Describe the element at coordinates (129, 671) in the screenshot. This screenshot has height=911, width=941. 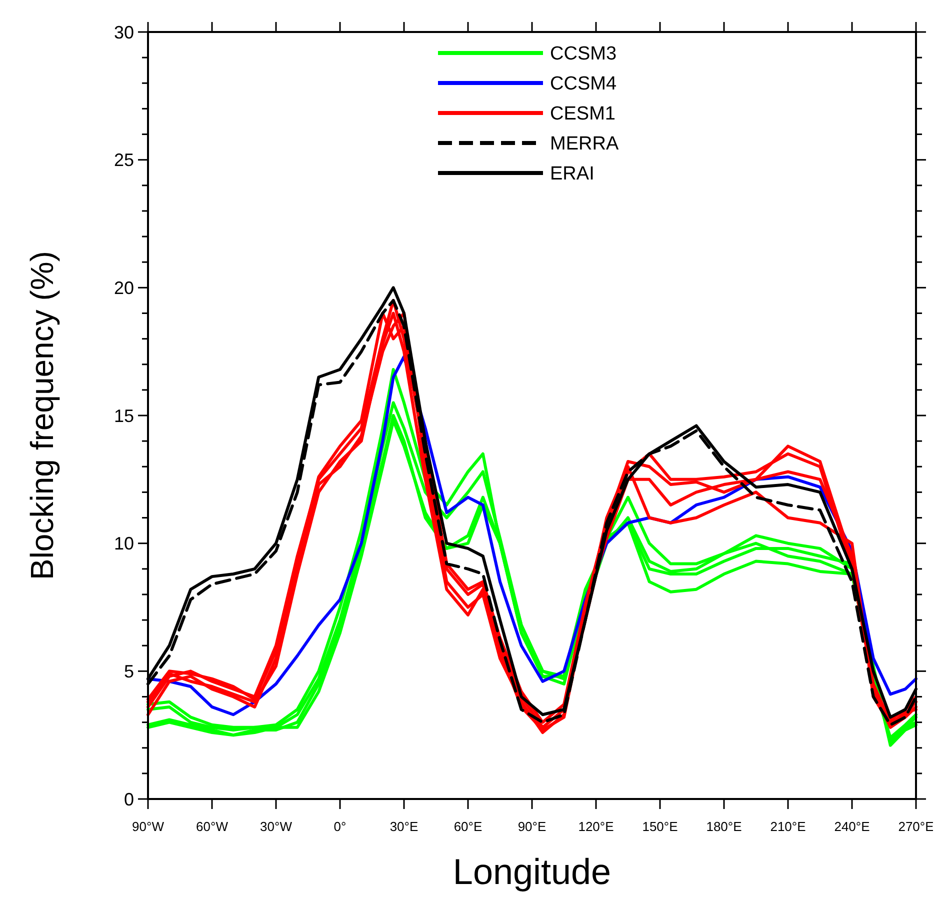
I see `y-tick-label: 5` at that location.